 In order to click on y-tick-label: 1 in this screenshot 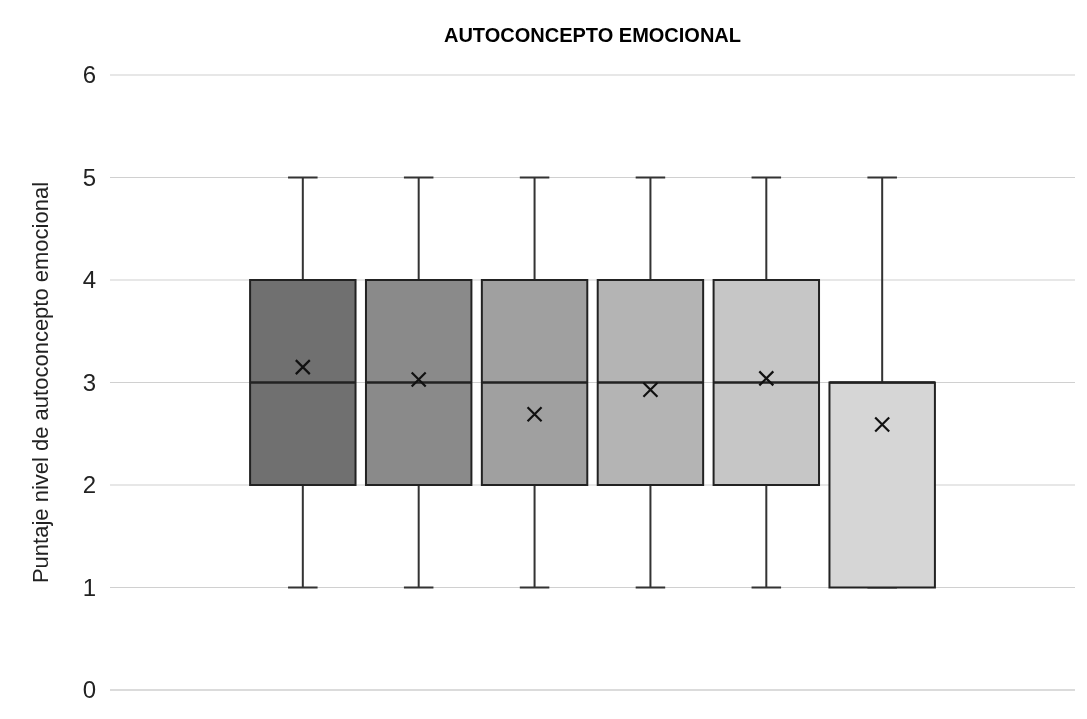, I will do `click(89, 587)`.